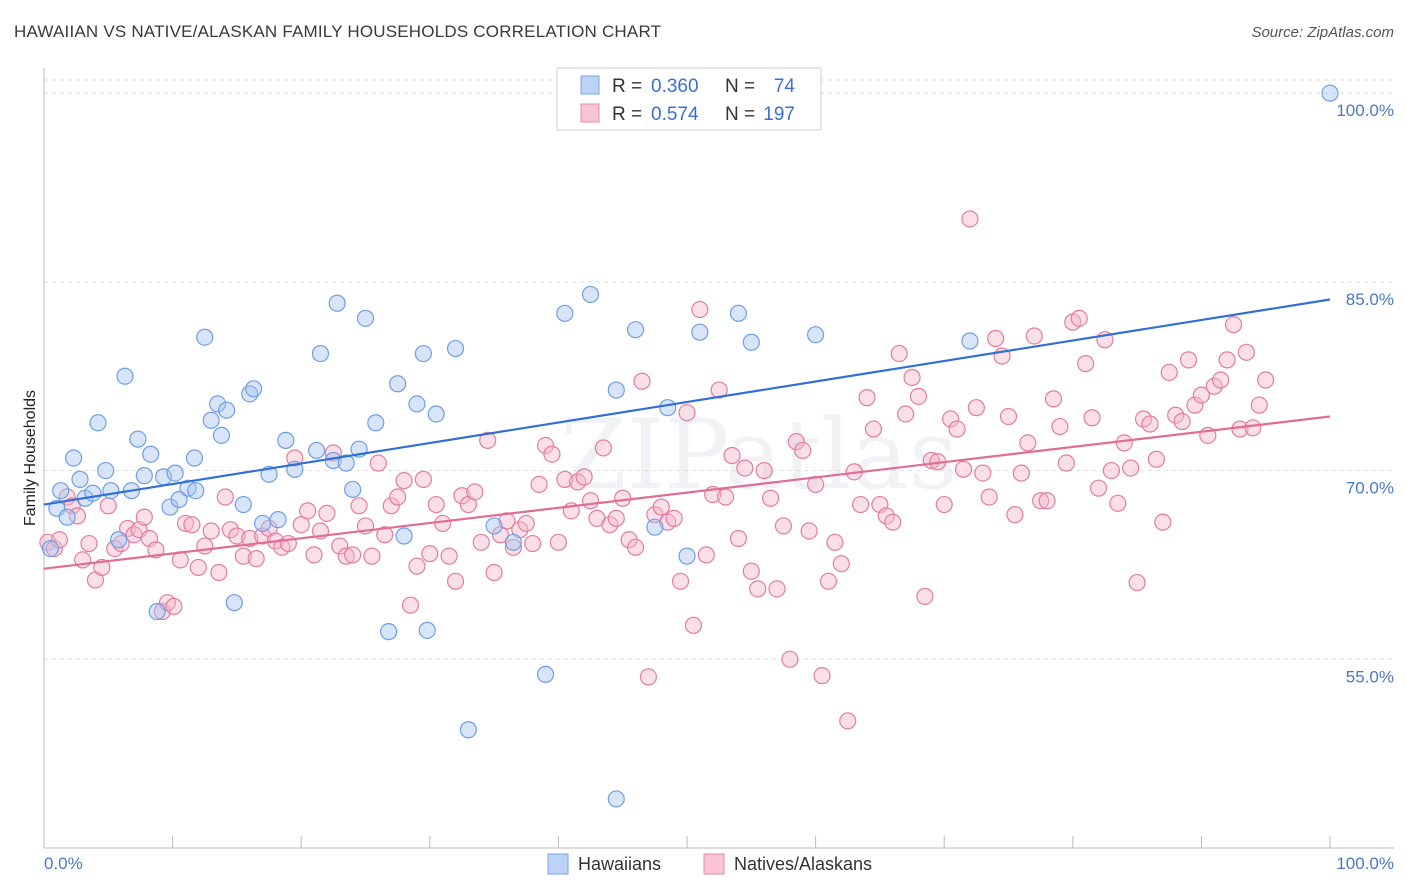  I want to click on bottom-legend-label-natives: Natives/Alaskans, so click(803, 864).